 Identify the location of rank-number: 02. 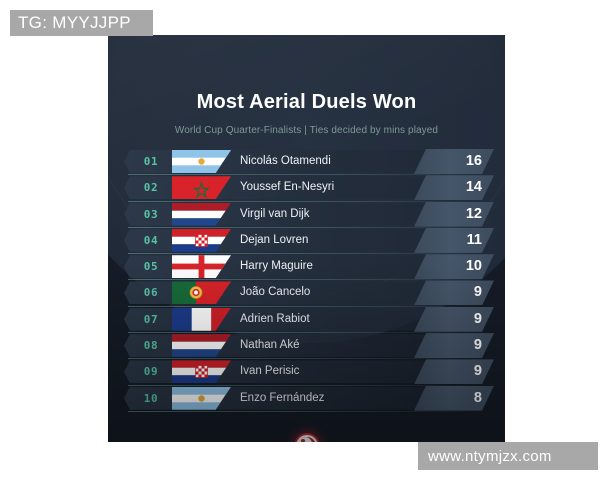
(151, 187).